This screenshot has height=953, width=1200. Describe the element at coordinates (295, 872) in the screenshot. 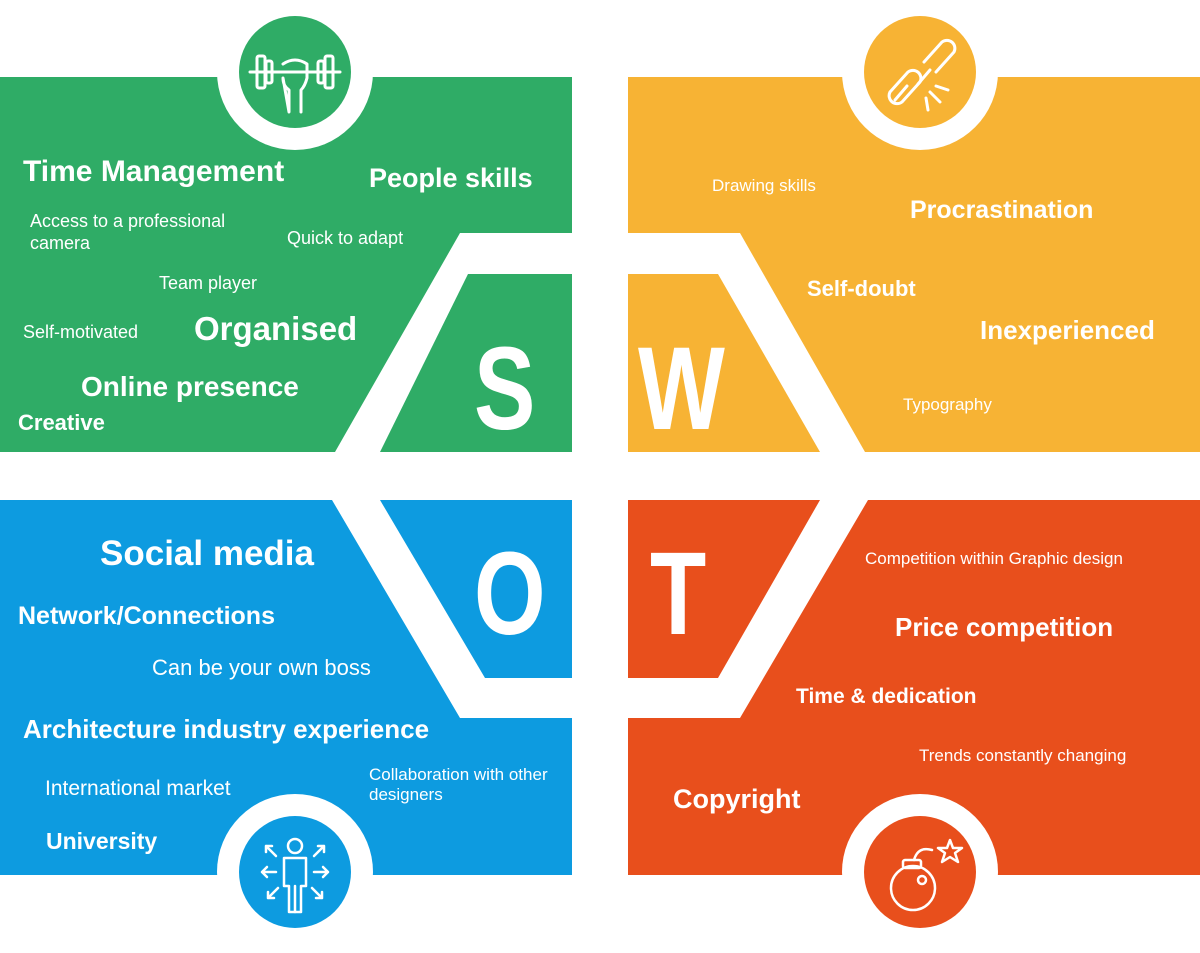

I see `person-arrows-icon` at that location.